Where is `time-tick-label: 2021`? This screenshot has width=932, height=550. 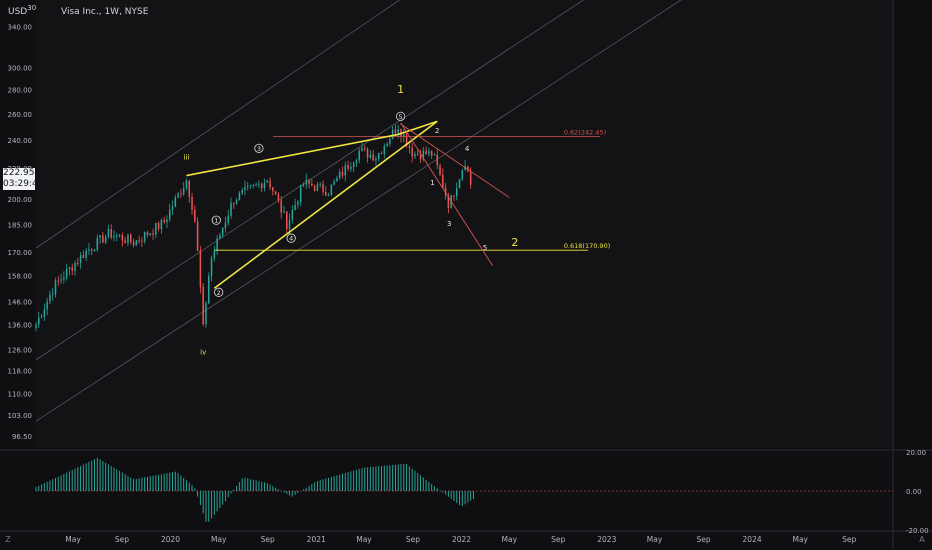 time-tick-label: 2021 is located at coordinates (316, 539).